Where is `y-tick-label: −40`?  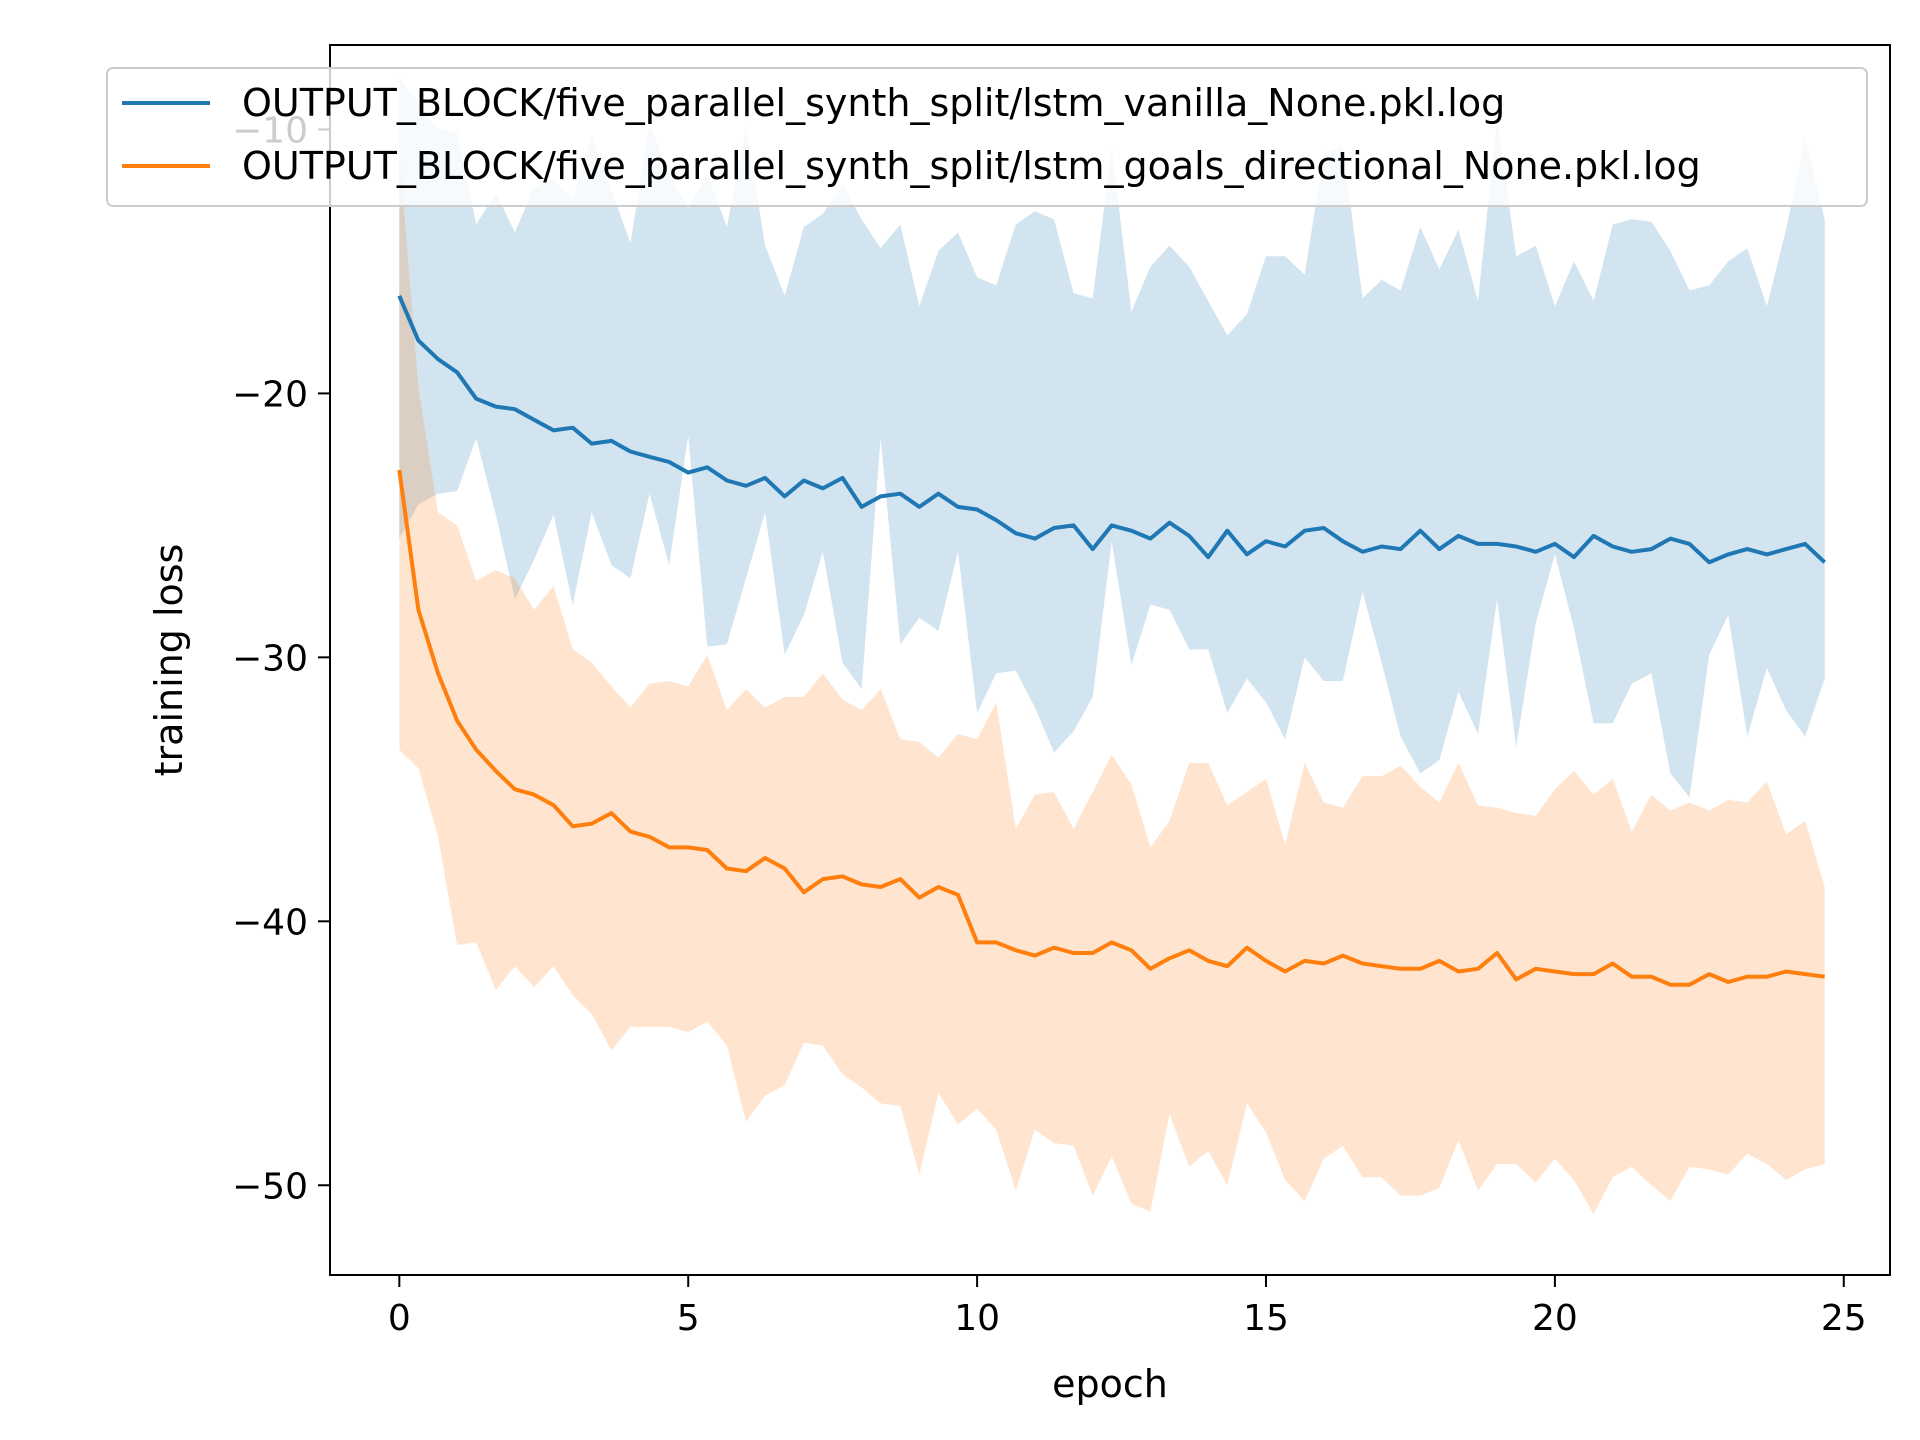 y-tick-label: −40 is located at coordinates (270, 922).